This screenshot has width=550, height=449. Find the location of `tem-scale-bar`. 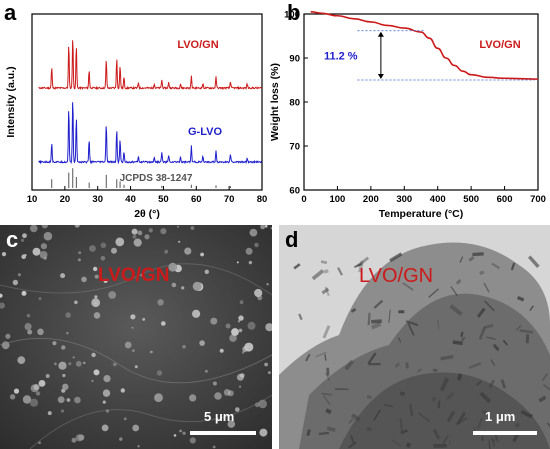

tem-scale-bar is located at coordinates (505, 433).